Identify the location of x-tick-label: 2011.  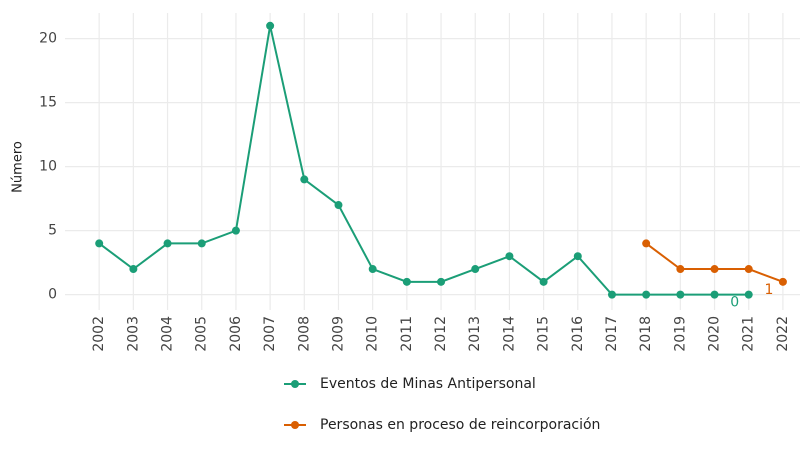
(407, 334).